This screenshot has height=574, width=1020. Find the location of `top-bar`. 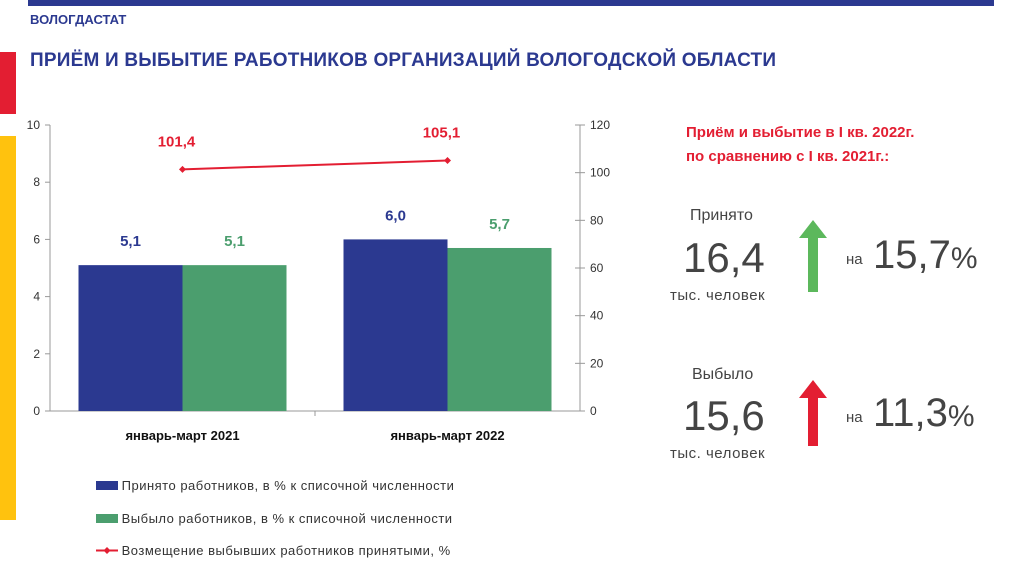

top-bar is located at coordinates (511, 3).